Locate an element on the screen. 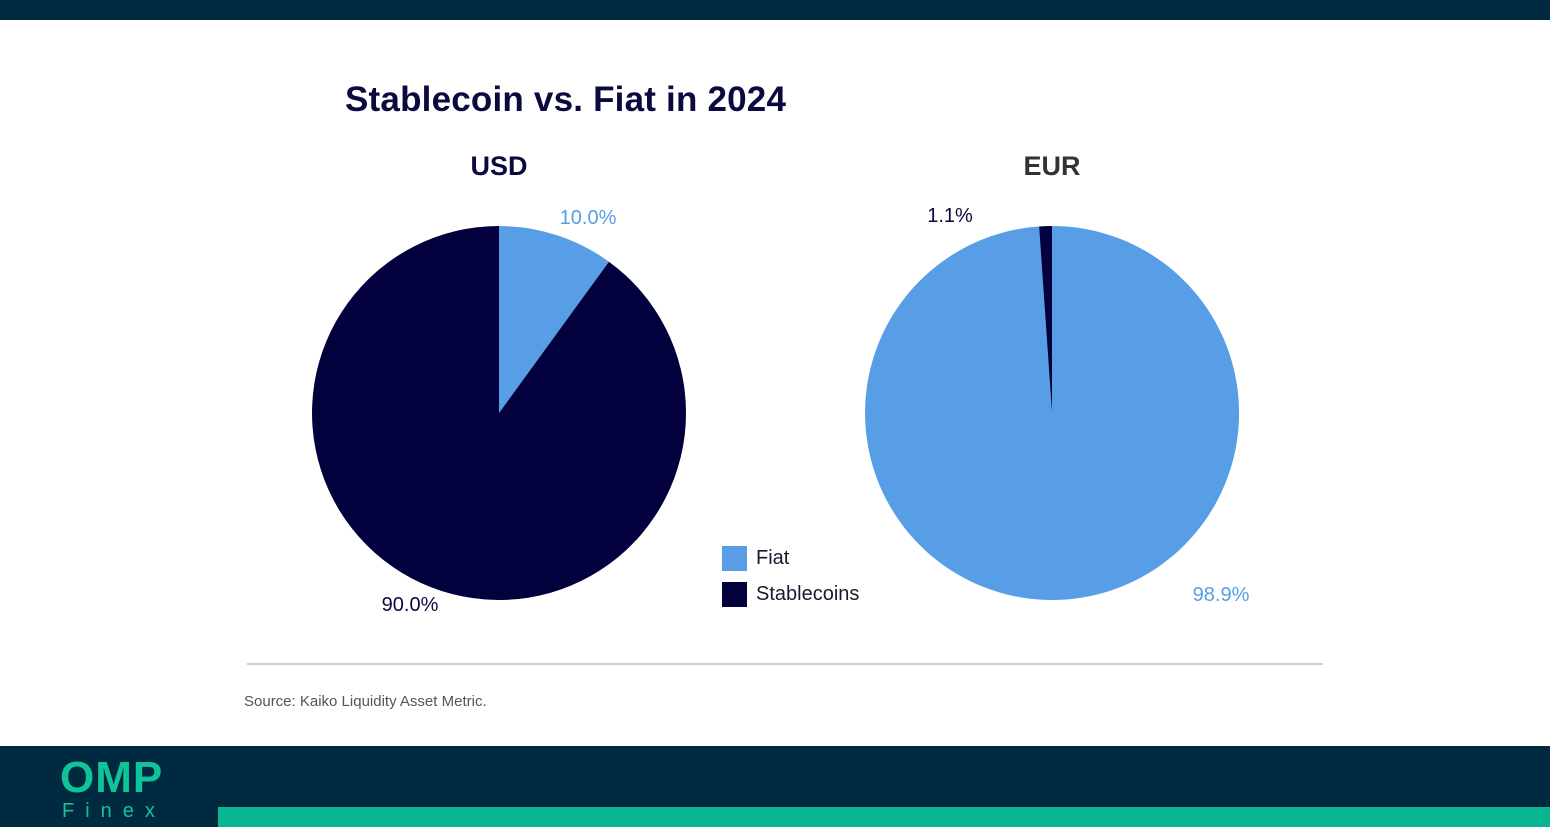  usd-pie-title: USD is located at coordinates (498, 166).